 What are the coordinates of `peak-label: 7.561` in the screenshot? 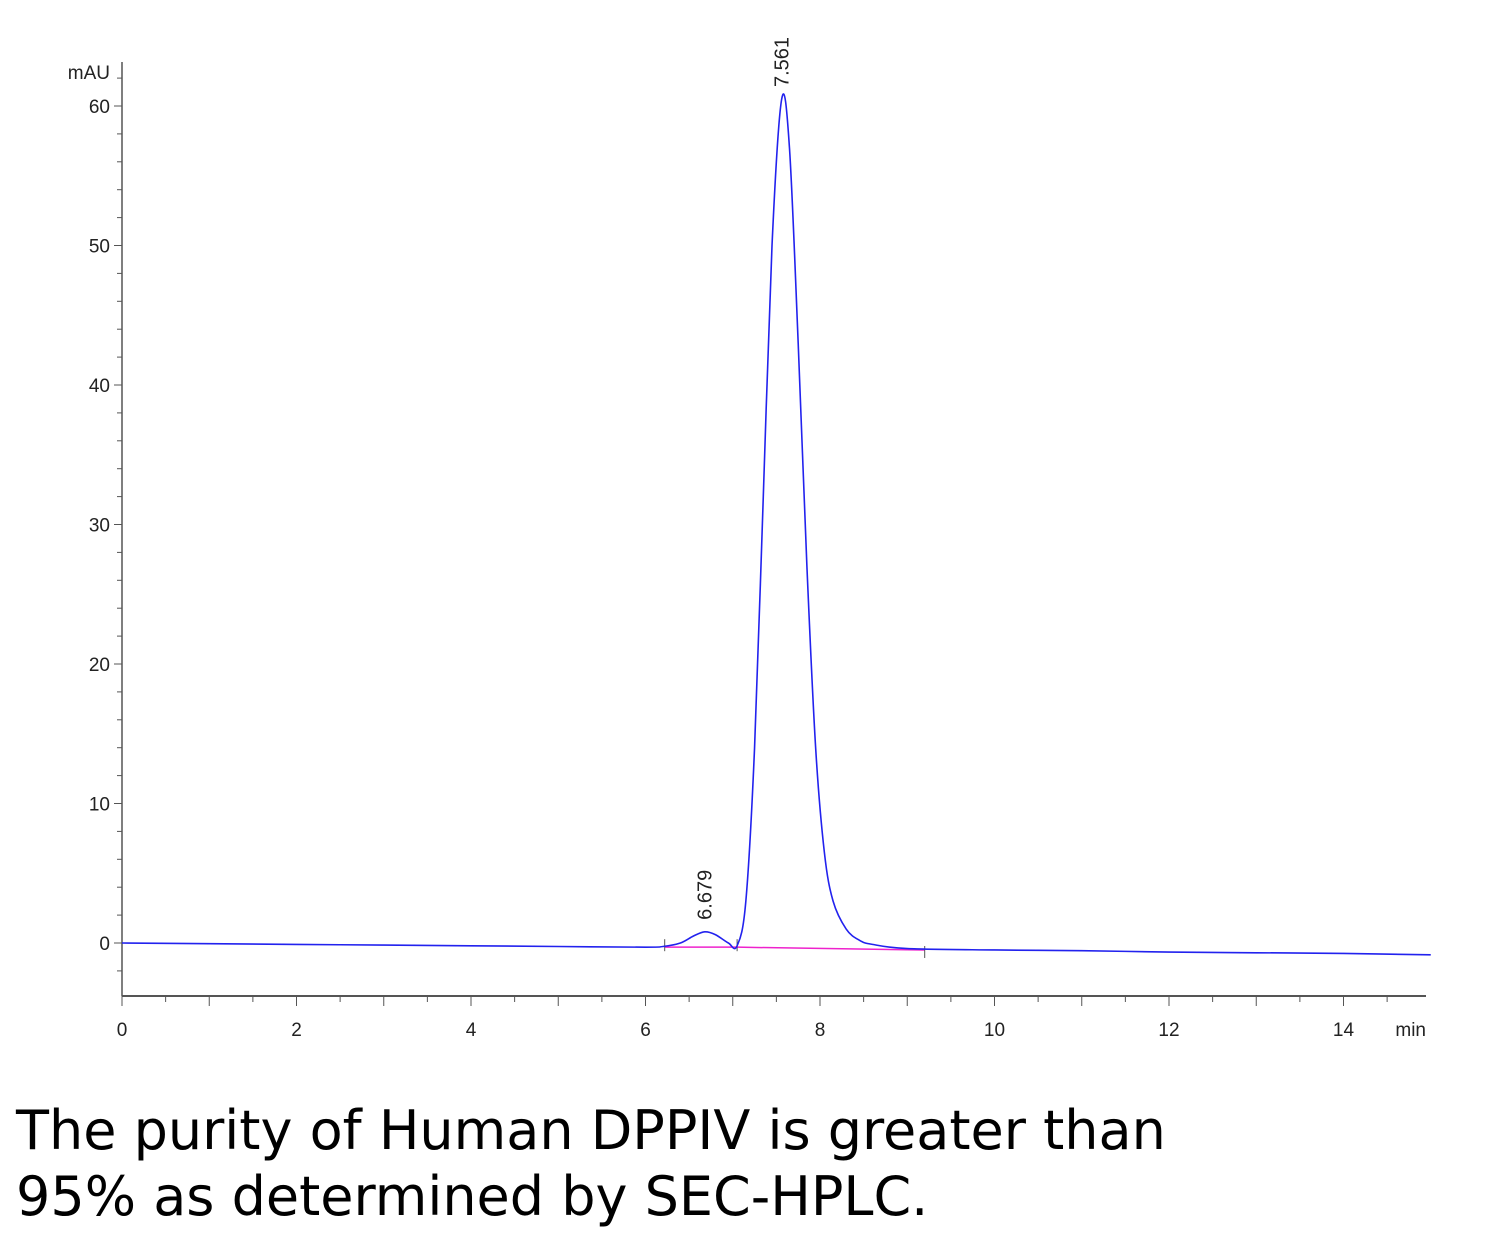 It's located at (783, 62).